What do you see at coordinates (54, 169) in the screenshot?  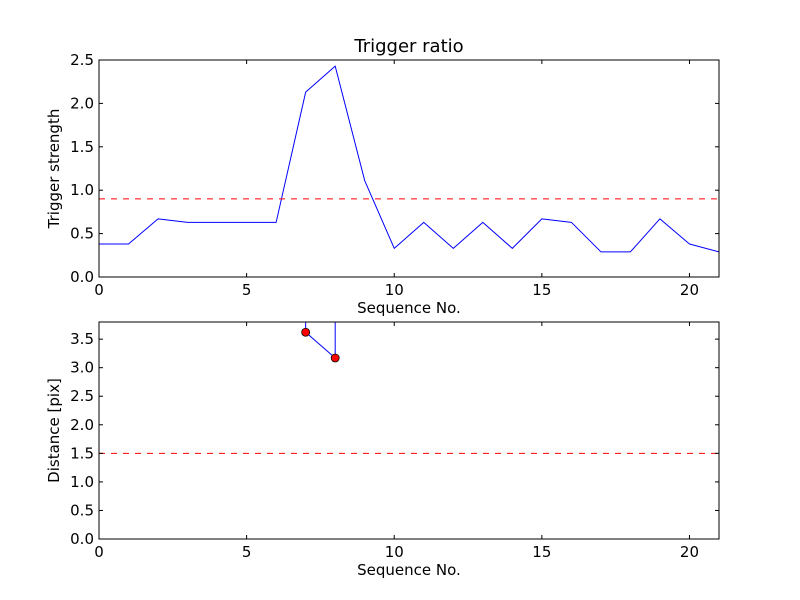 I see `y-axis-label: Trigger strength` at bounding box center [54, 169].